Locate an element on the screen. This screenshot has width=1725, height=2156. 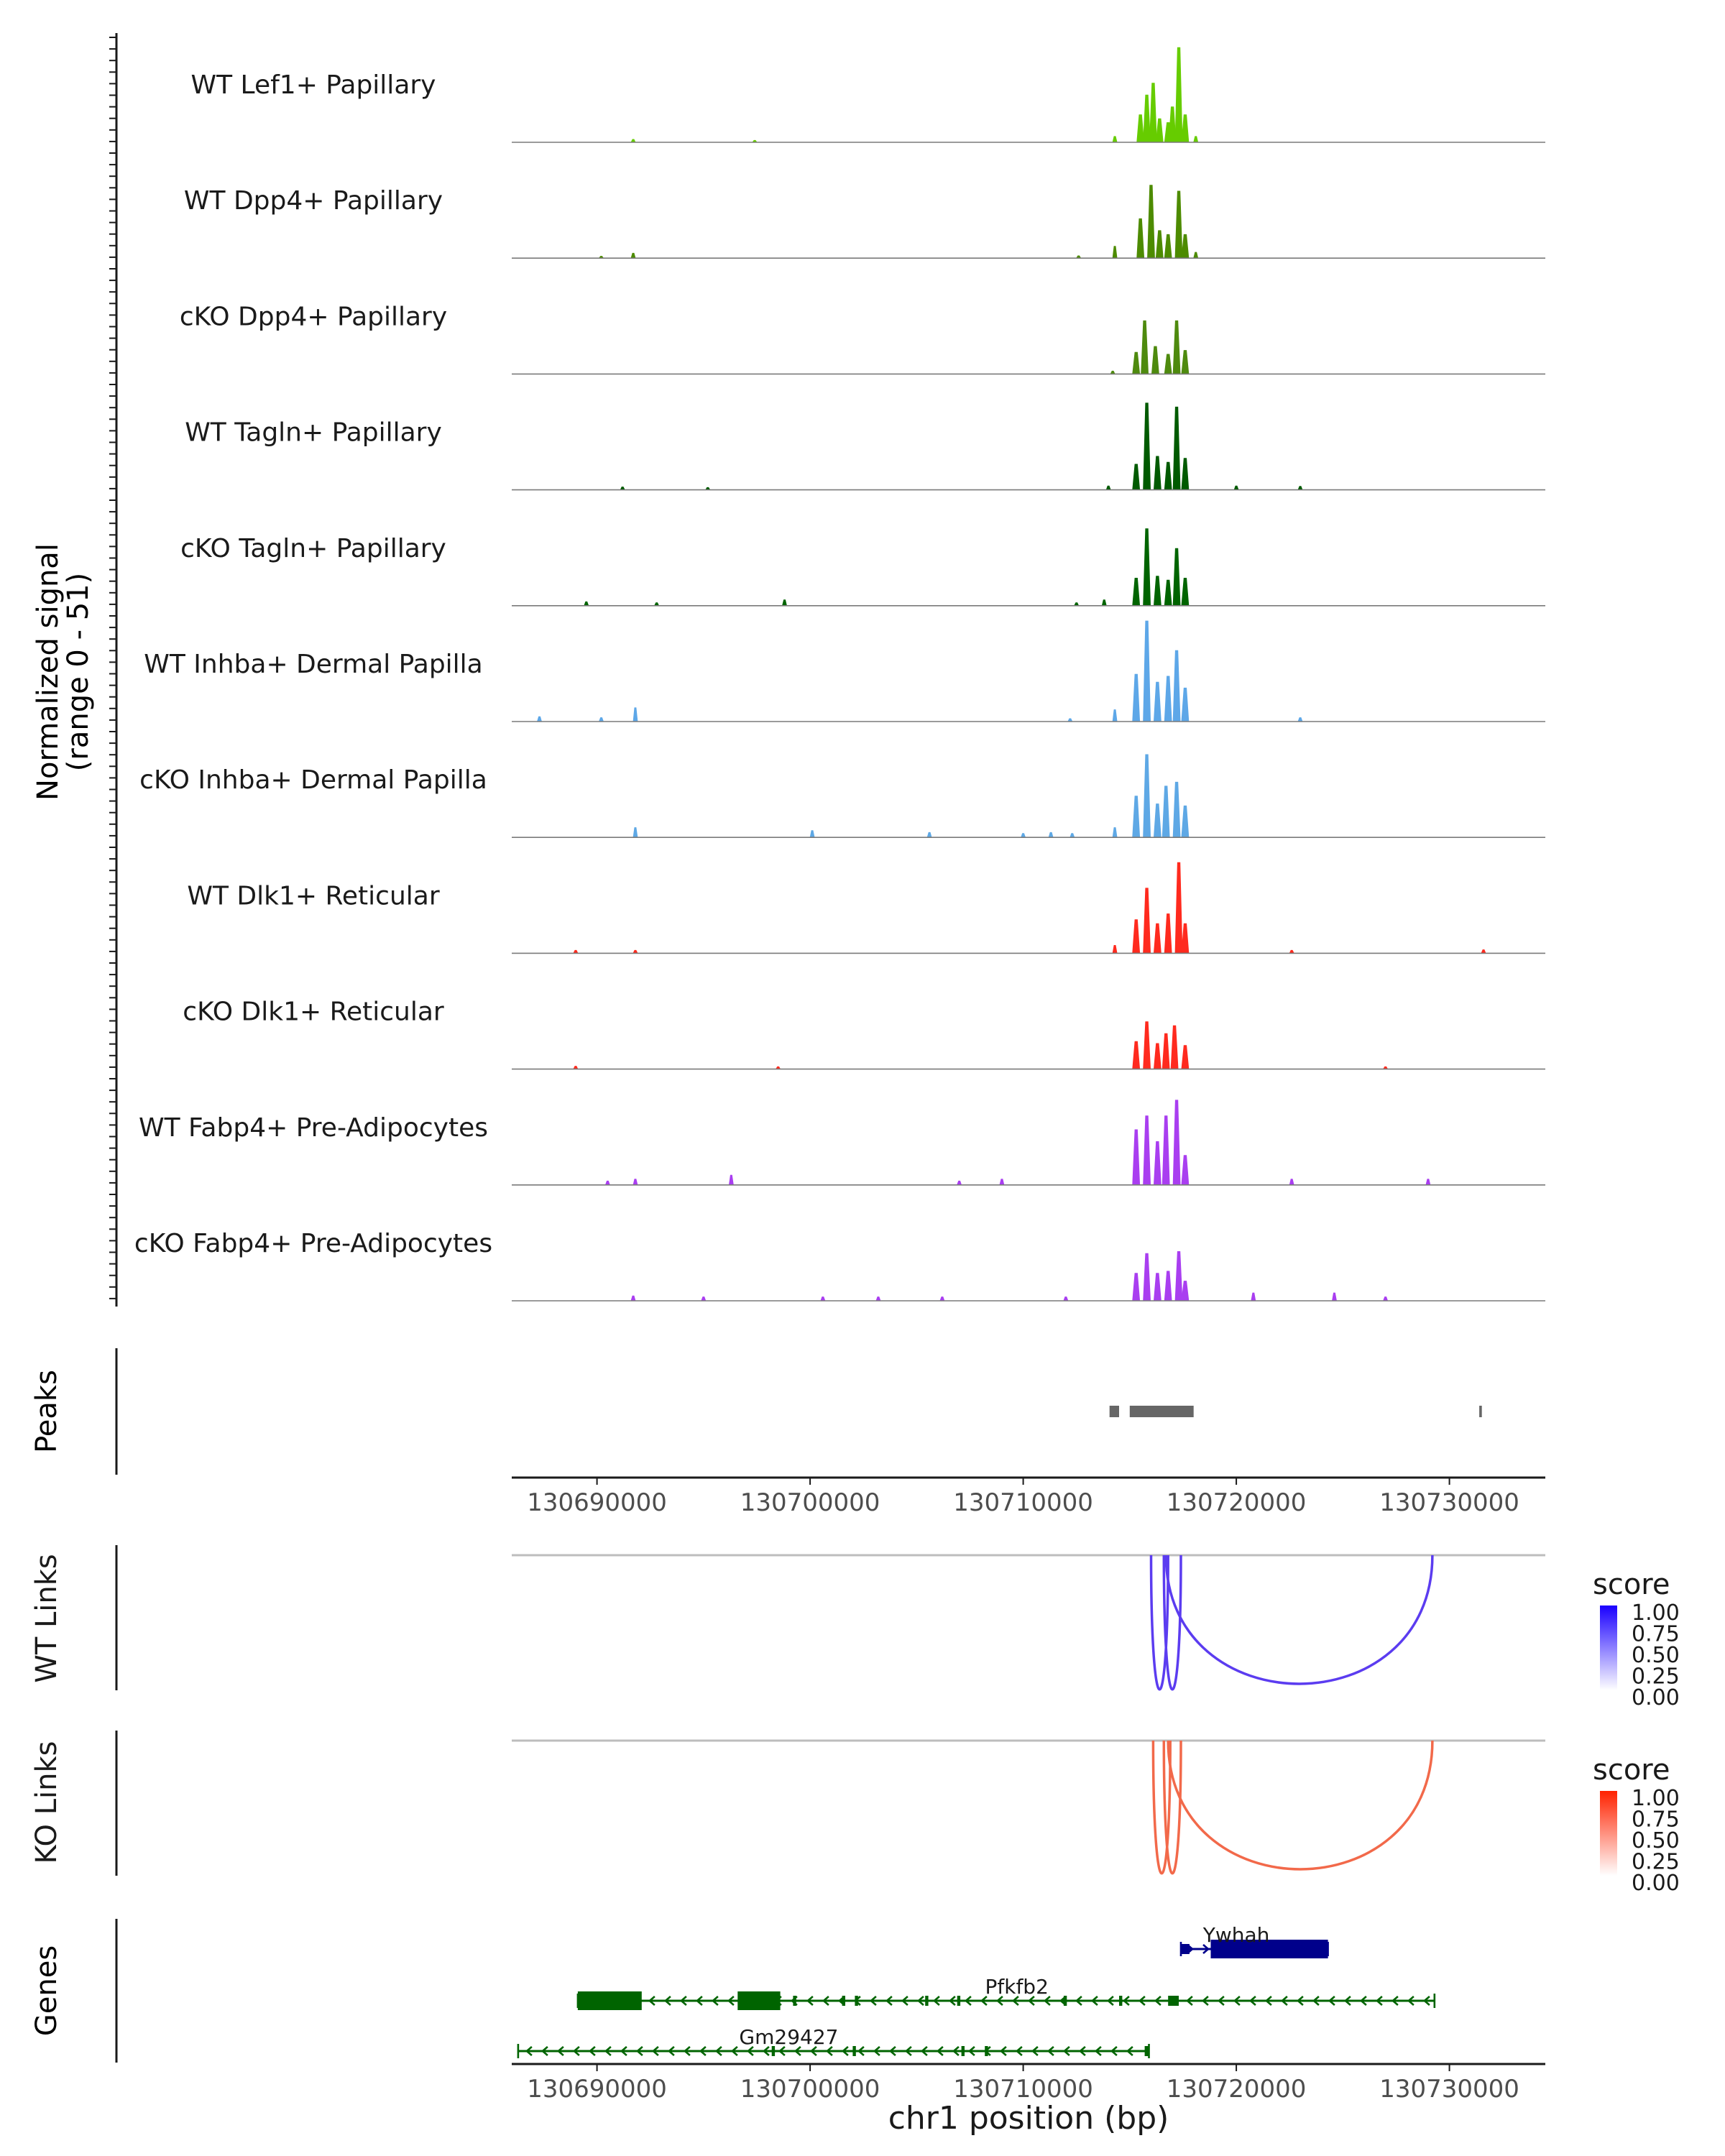
track-8: WT Dlk1+ Reticular is located at coordinates (866, 908).